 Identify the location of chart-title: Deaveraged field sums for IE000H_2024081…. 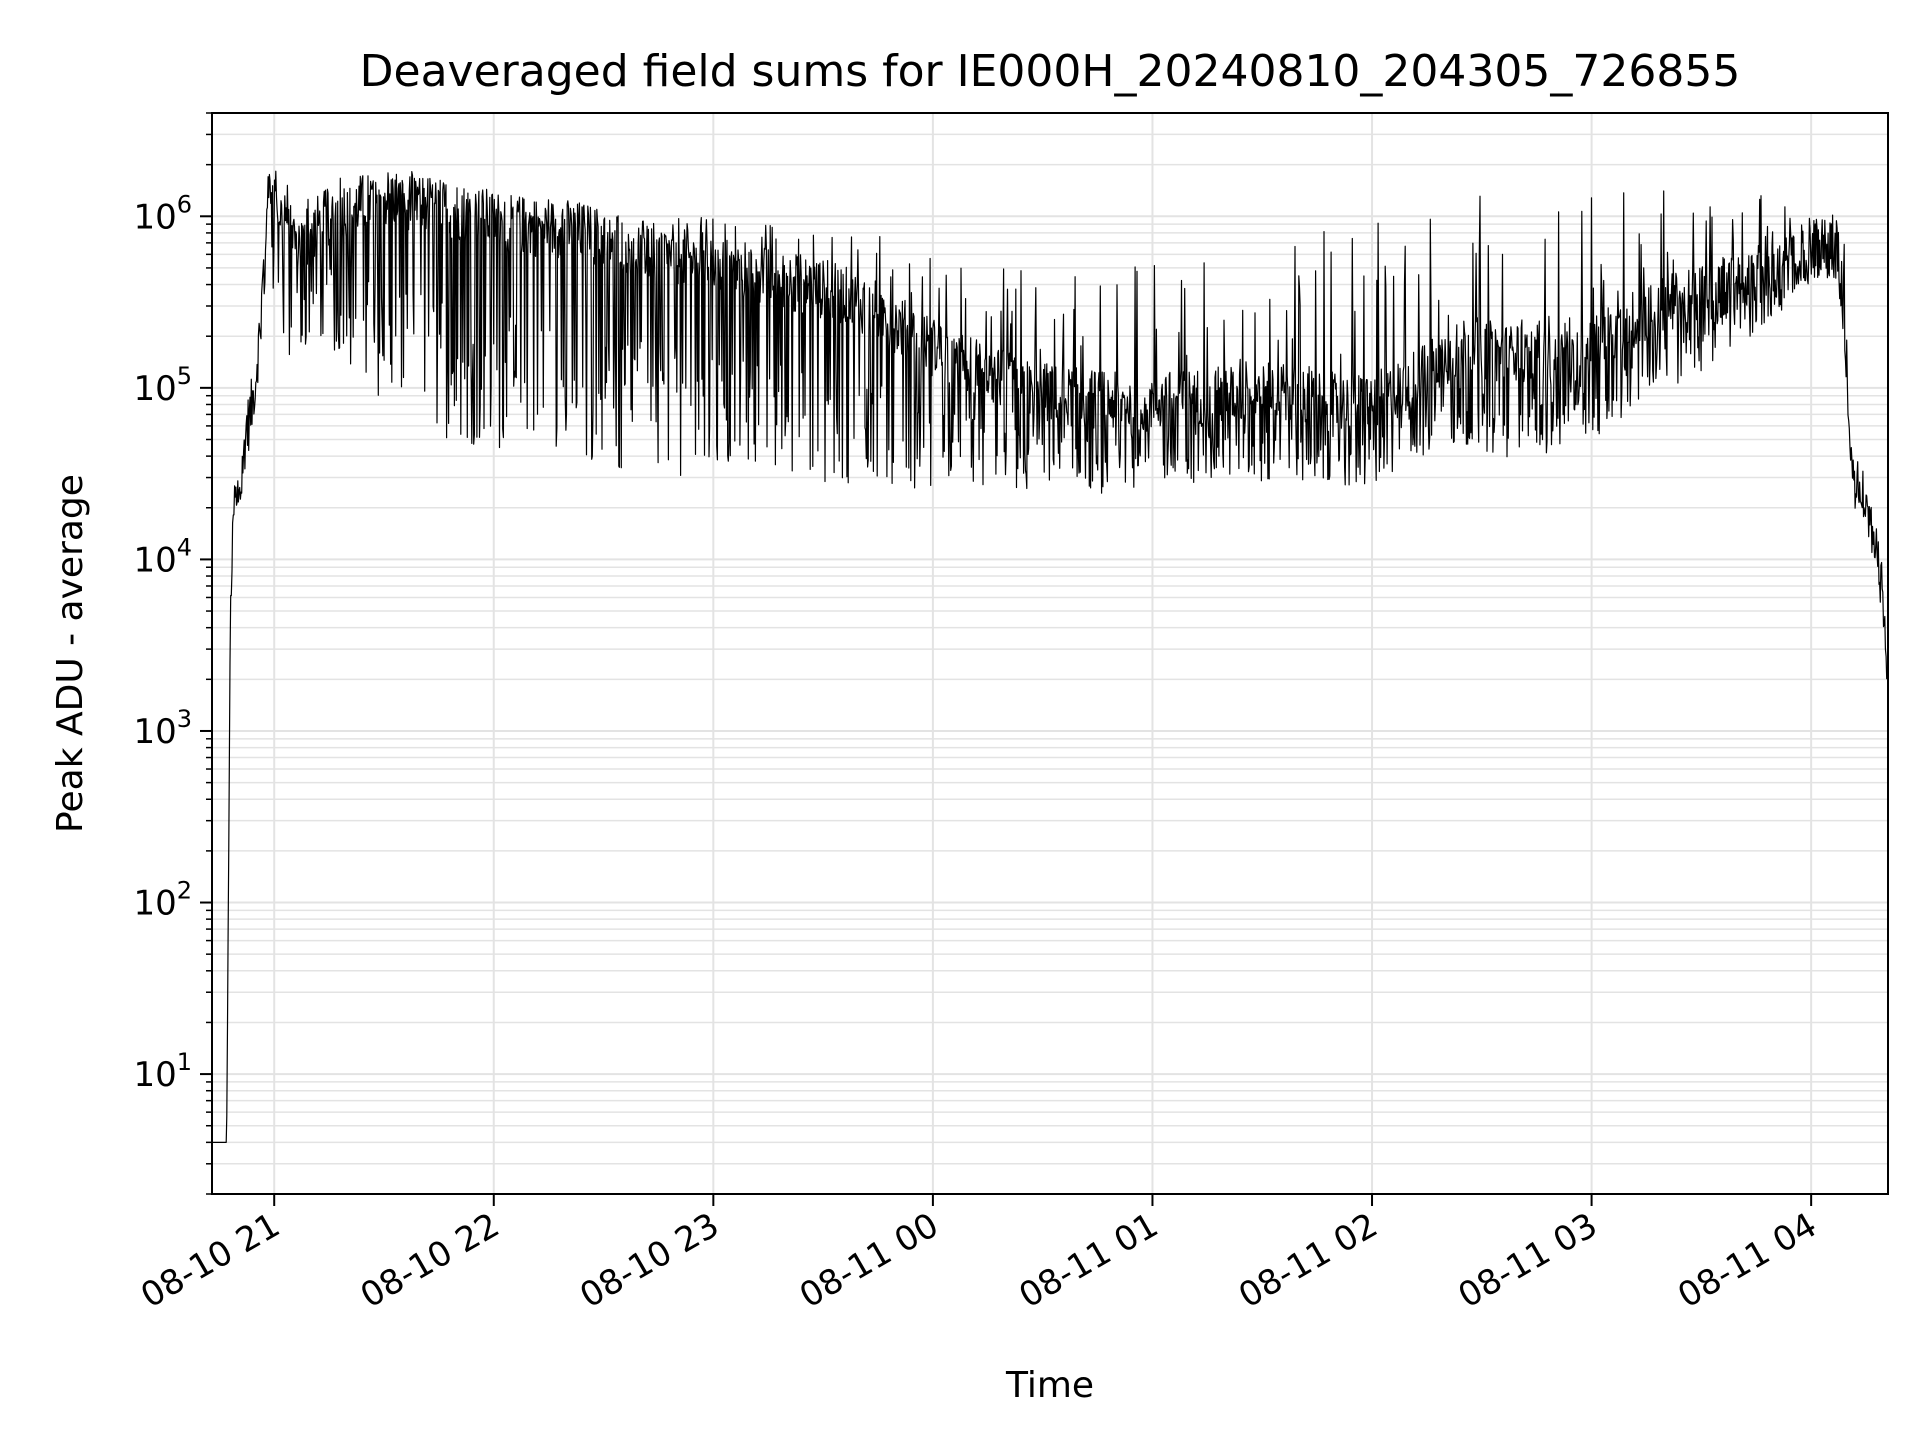
(1050, 71).